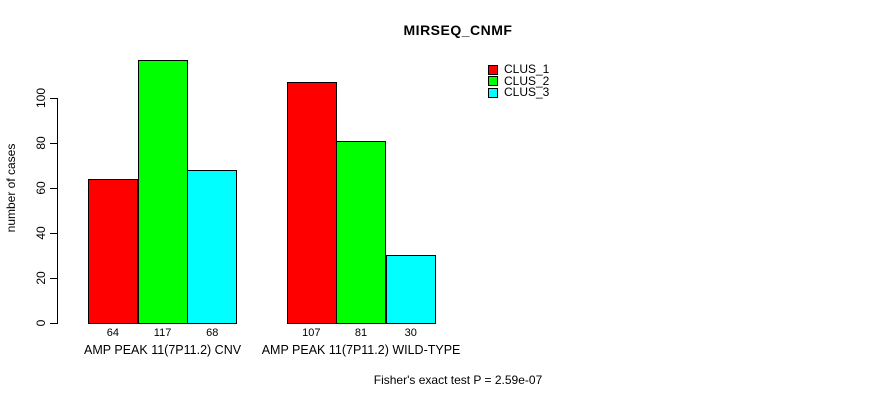  Describe the element at coordinates (458, 380) in the screenshot. I see `annotation-text: Fisher's exact test P = 2.59e-07` at that location.